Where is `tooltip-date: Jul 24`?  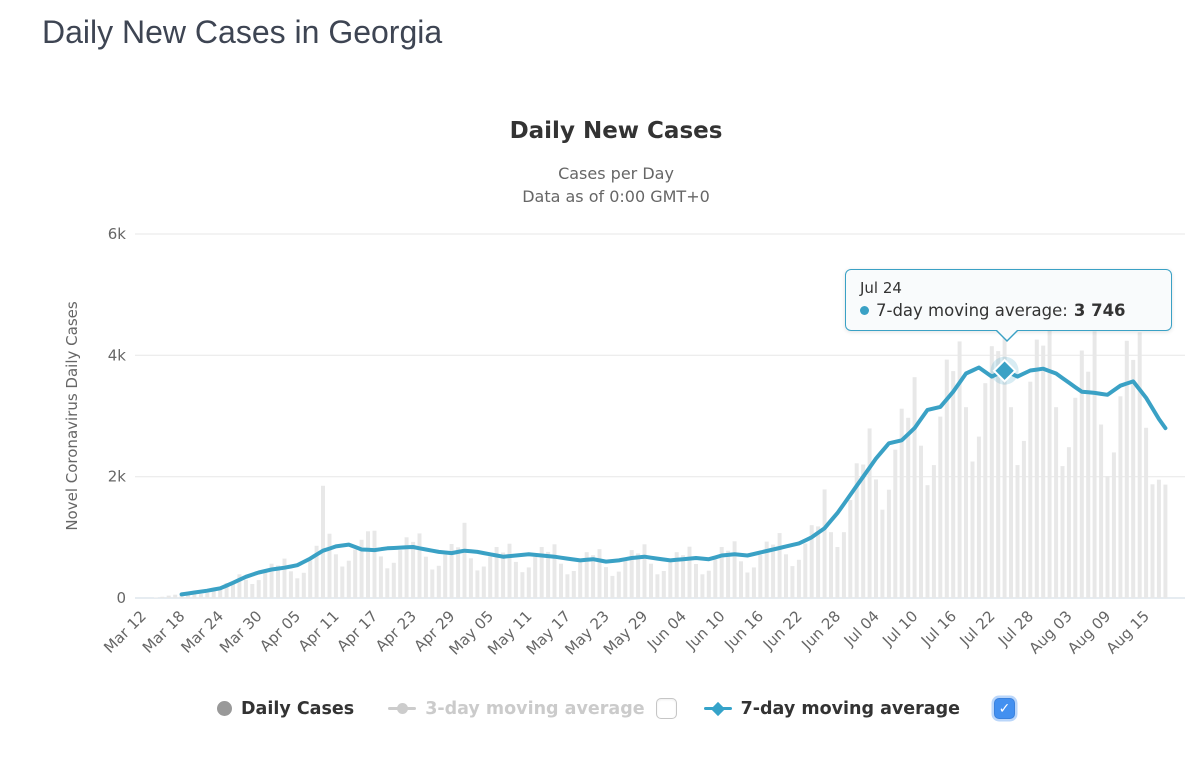 tooltip-date: Jul 24 is located at coordinates (881, 288).